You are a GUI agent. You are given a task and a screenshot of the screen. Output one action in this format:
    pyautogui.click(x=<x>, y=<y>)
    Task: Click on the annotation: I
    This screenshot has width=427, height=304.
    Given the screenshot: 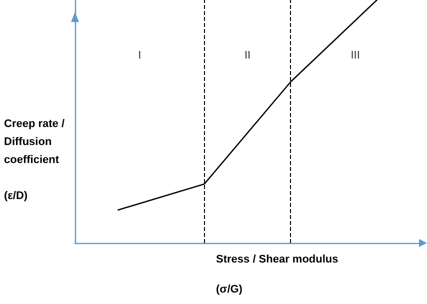 What is the action you would take?
    pyautogui.click(x=140, y=56)
    